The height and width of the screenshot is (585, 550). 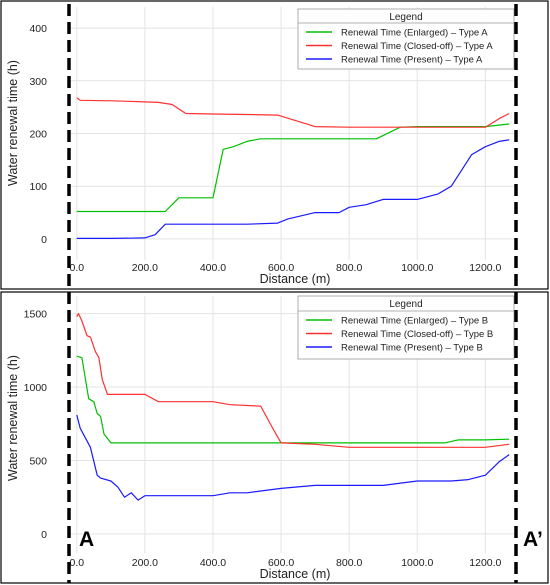 What do you see at coordinates (13, 123) in the screenshot?
I see `y-axis-label-type-a: Water renewal time (h)` at bounding box center [13, 123].